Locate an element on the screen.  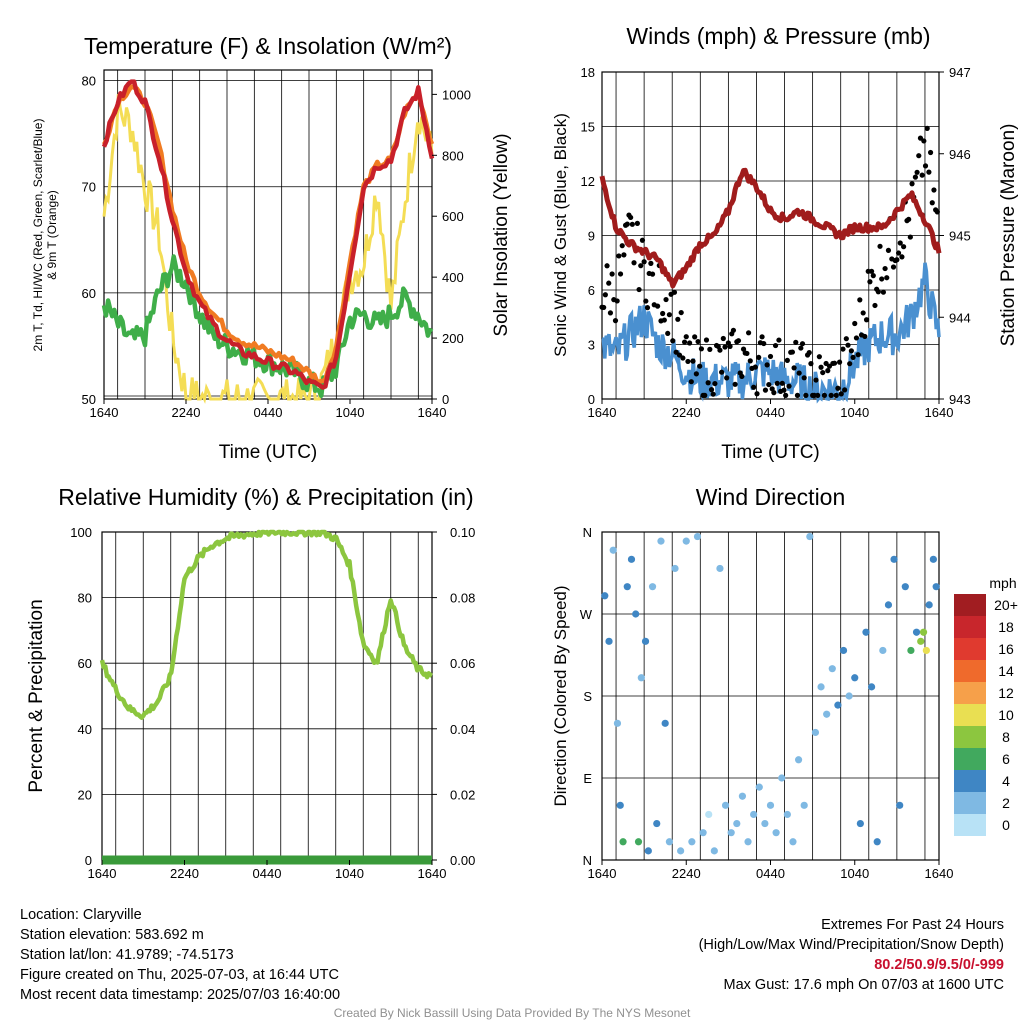
legend-title: mph is located at coordinates (1002, 583).